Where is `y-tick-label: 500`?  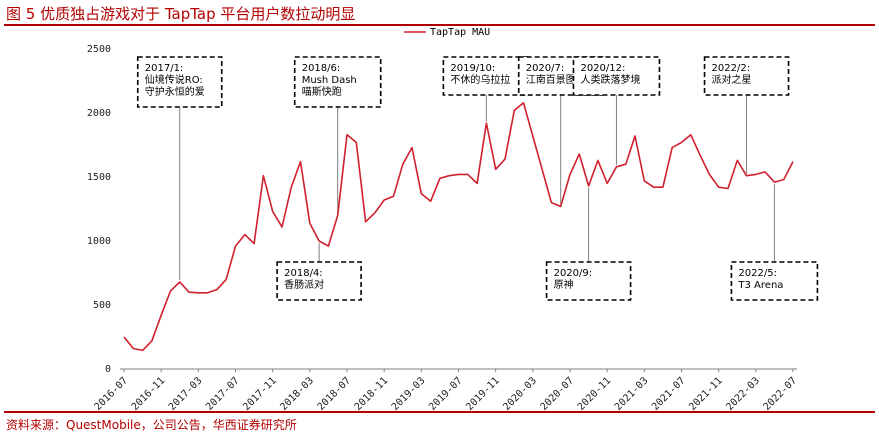
y-tick-label: 500 is located at coordinates (102, 305).